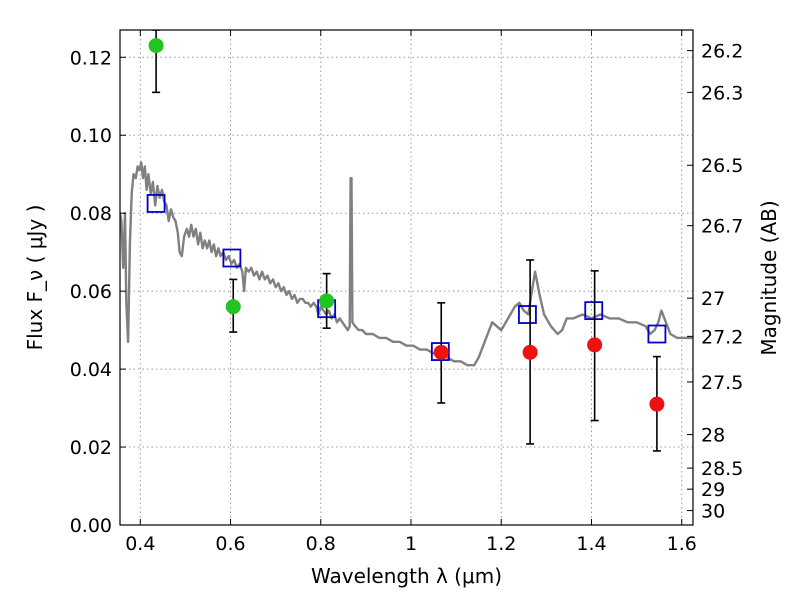 The image size is (800, 600). Describe the element at coordinates (722, 383) in the screenshot. I see `y2-tick-label: 27.5` at that location.